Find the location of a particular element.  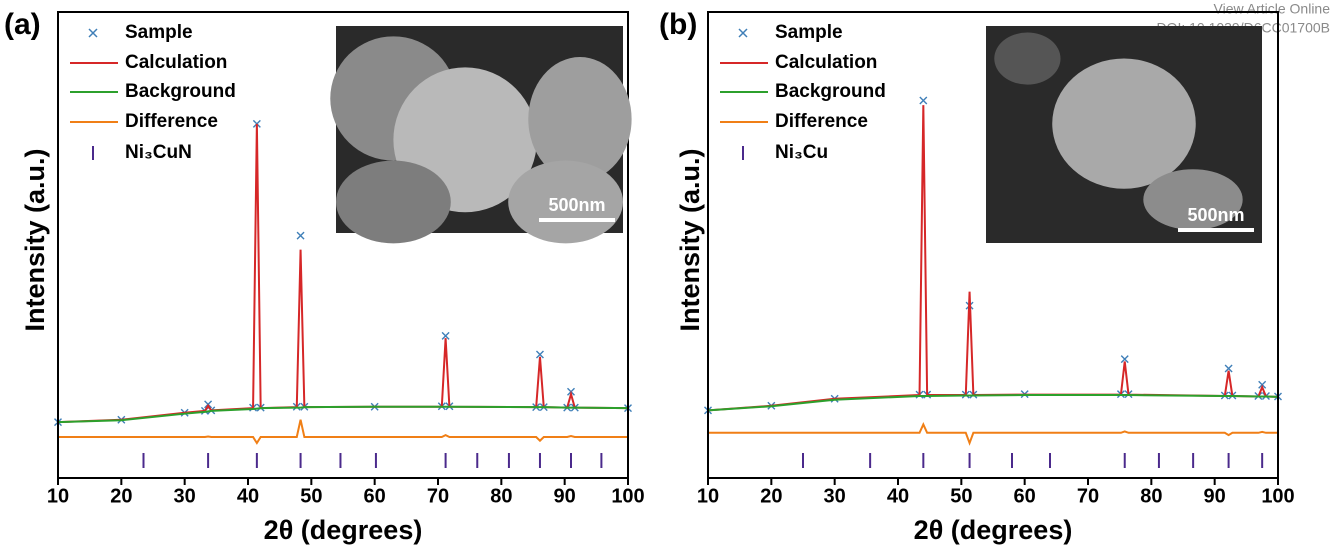

view-link: View Article Online is located at coordinates (1272, 9).